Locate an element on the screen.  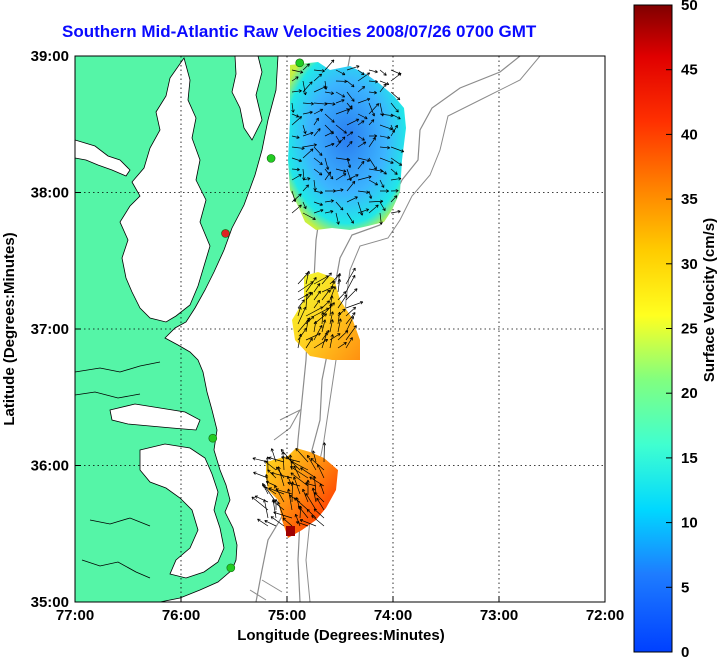
delaware-bay is located at coordinates (247, 98).